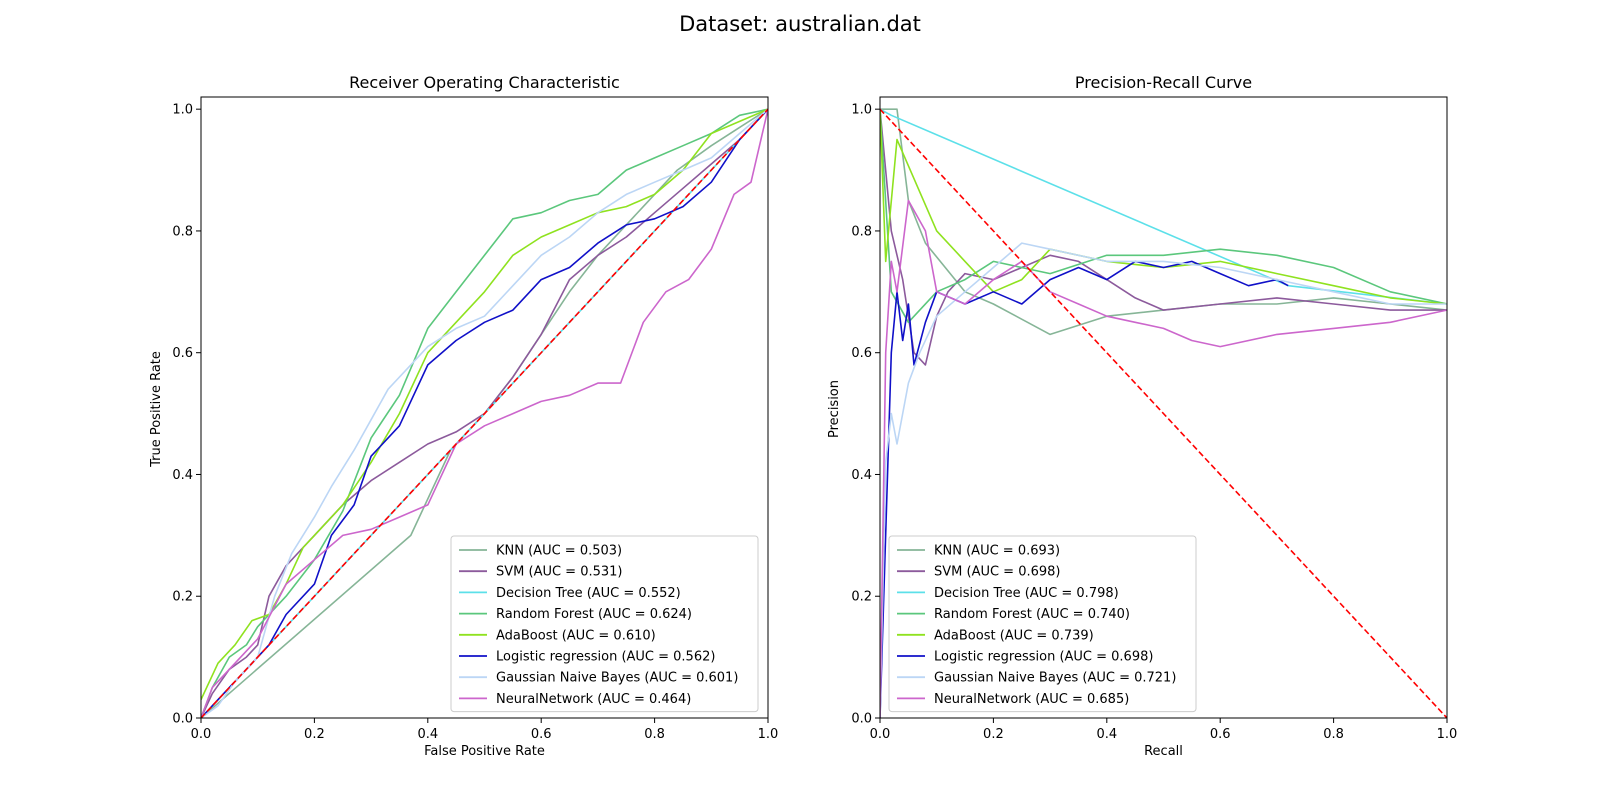 The width and height of the screenshot is (1600, 800). I want to click on roc-legend-label: Decision Tree (AUC = 0.552), so click(588, 593).